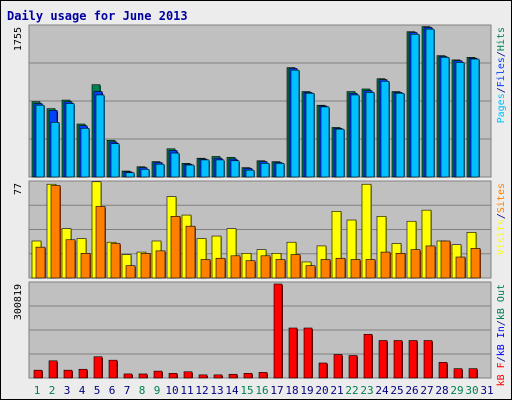 The width and height of the screenshot is (512, 400). What do you see at coordinates (112, 390) in the screenshot?
I see `day-label-6: 6` at bounding box center [112, 390].